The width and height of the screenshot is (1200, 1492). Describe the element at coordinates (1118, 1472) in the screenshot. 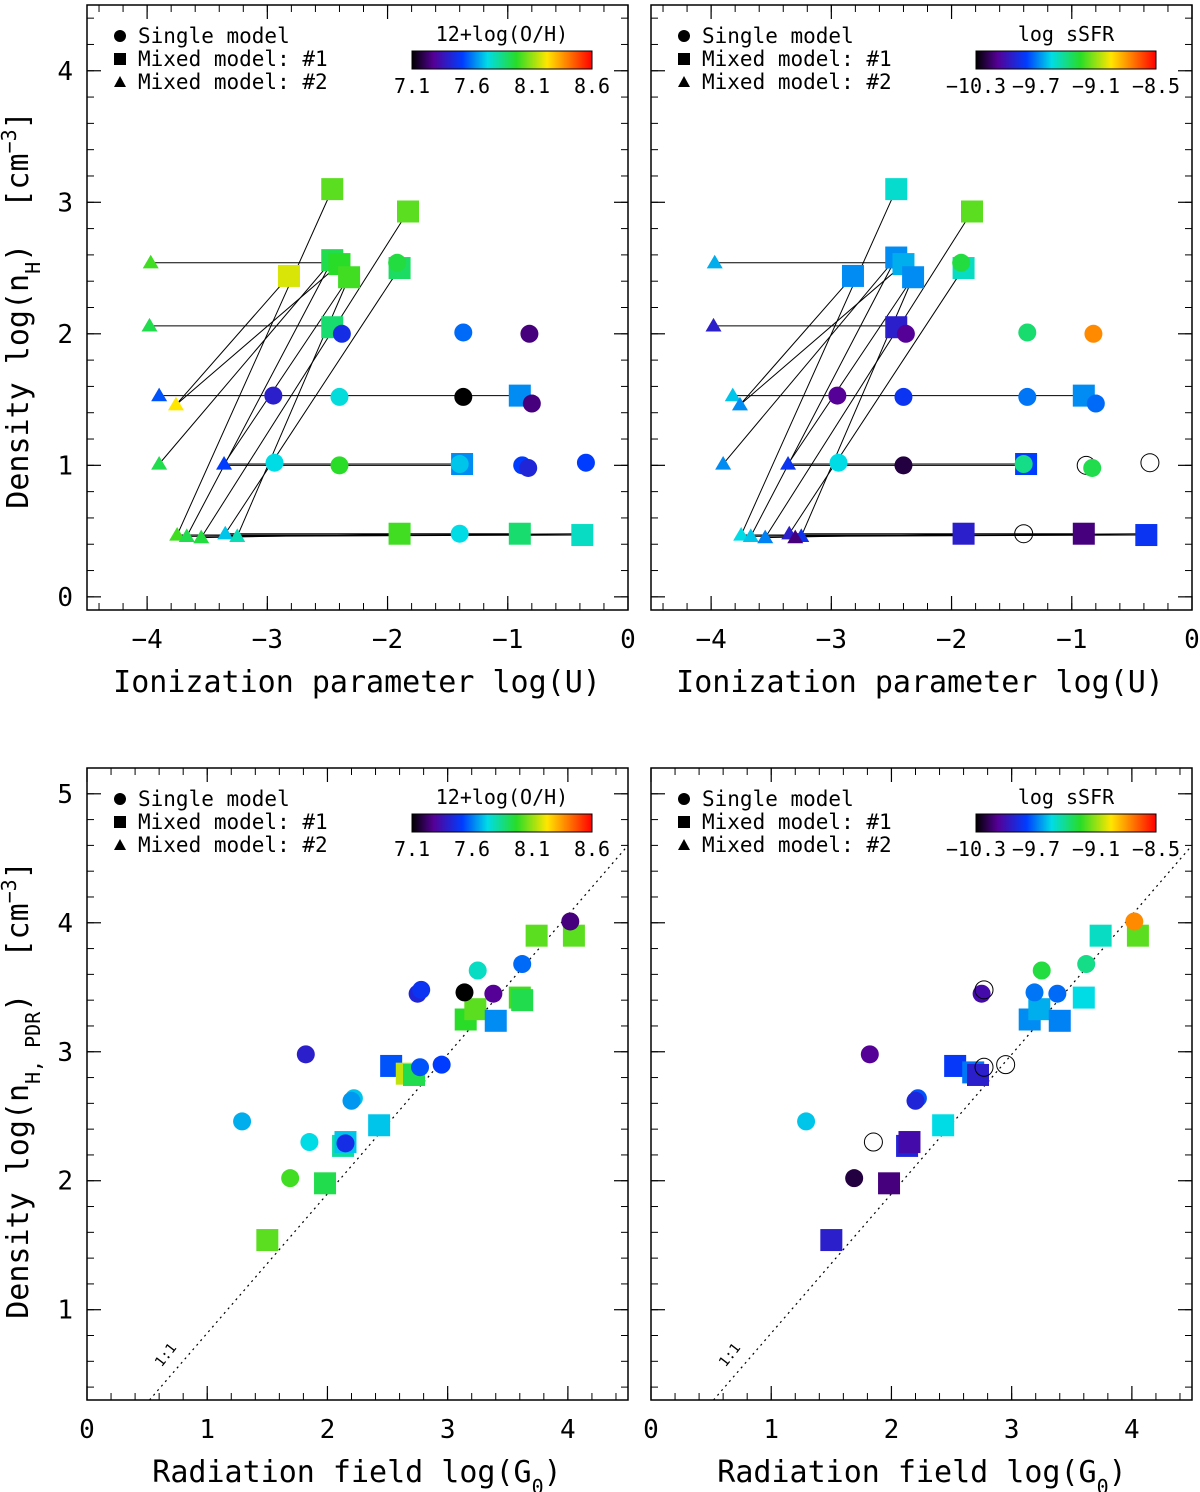

I see `bottom-right-xlabel-close: )` at that location.